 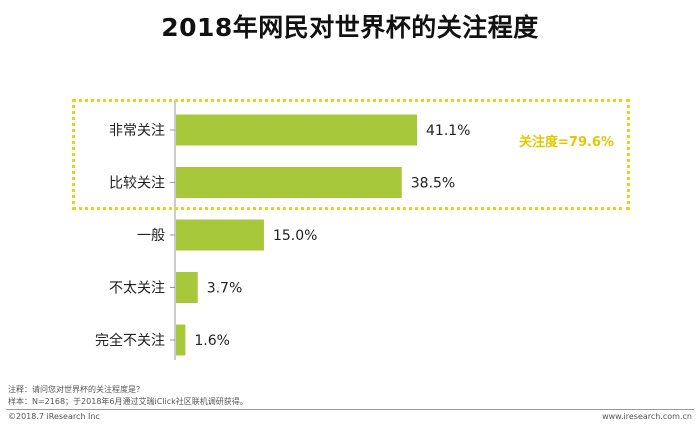 What do you see at coordinates (212, 341) in the screenshot?
I see `value-label: 1.6%` at bounding box center [212, 341].